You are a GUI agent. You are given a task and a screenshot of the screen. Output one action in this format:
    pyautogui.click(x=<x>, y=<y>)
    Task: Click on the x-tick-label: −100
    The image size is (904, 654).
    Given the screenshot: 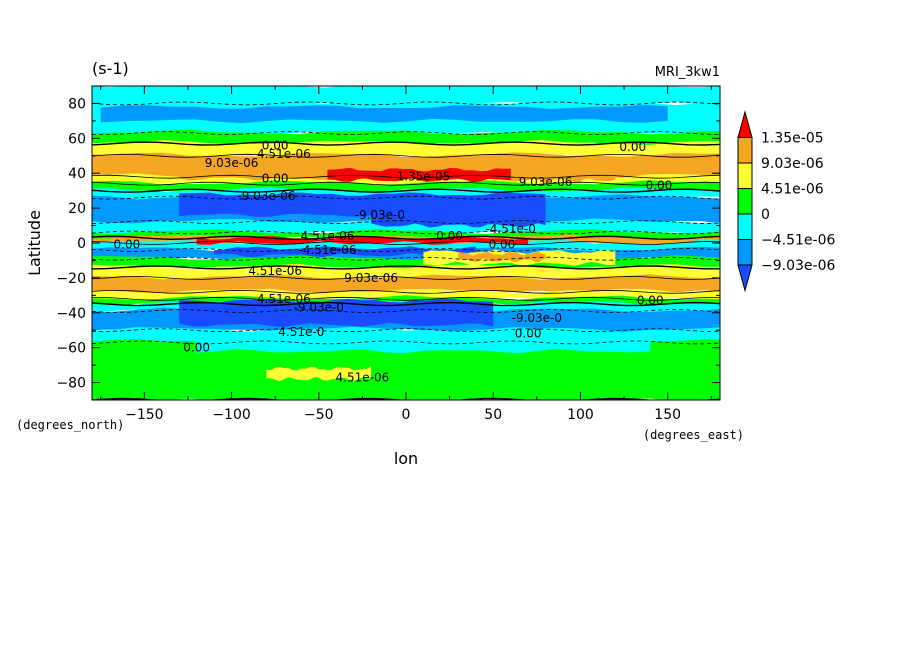 What is the action you would take?
    pyautogui.click(x=231, y=415)
    